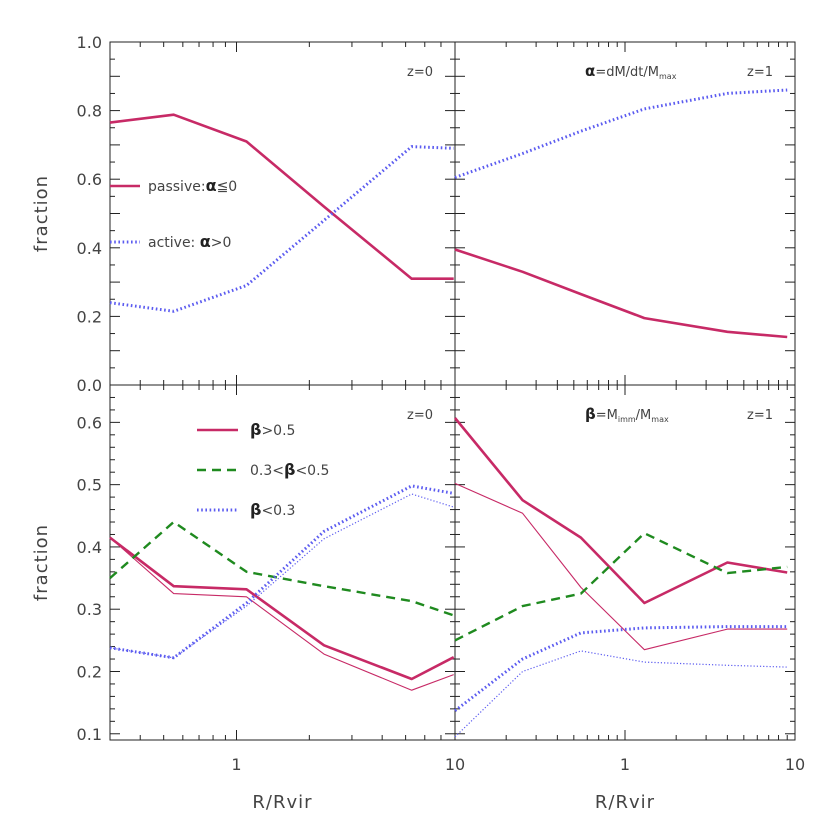 This screenshot has width=830, height=830. What do you see at coordinates (89, 42) in the screenshot?
I see `y-tick-label: 1.0` at bounding box center [89, 42].